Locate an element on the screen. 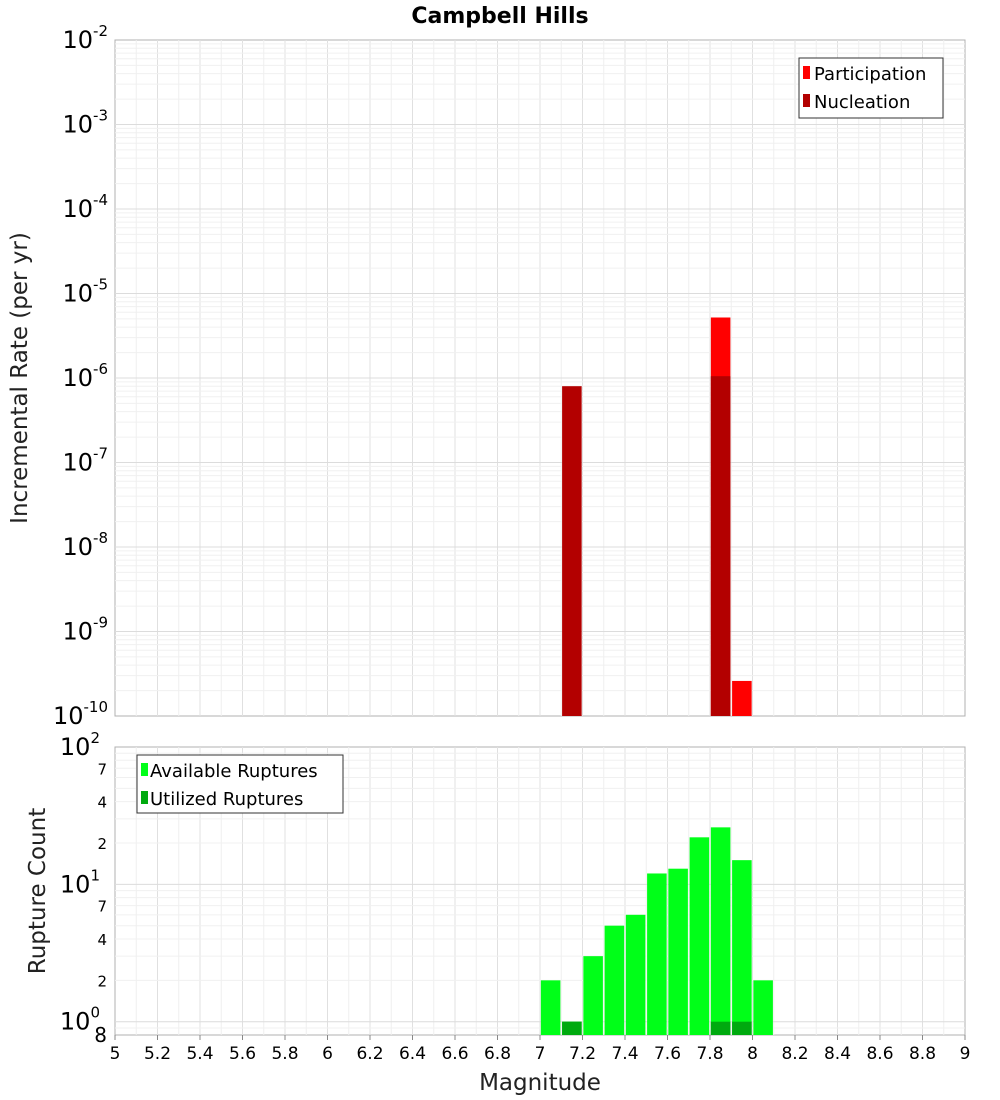 This screenshot has width=1000, height=1100. x-tick-label: 7.2 is located at coordinates (582, 1054).